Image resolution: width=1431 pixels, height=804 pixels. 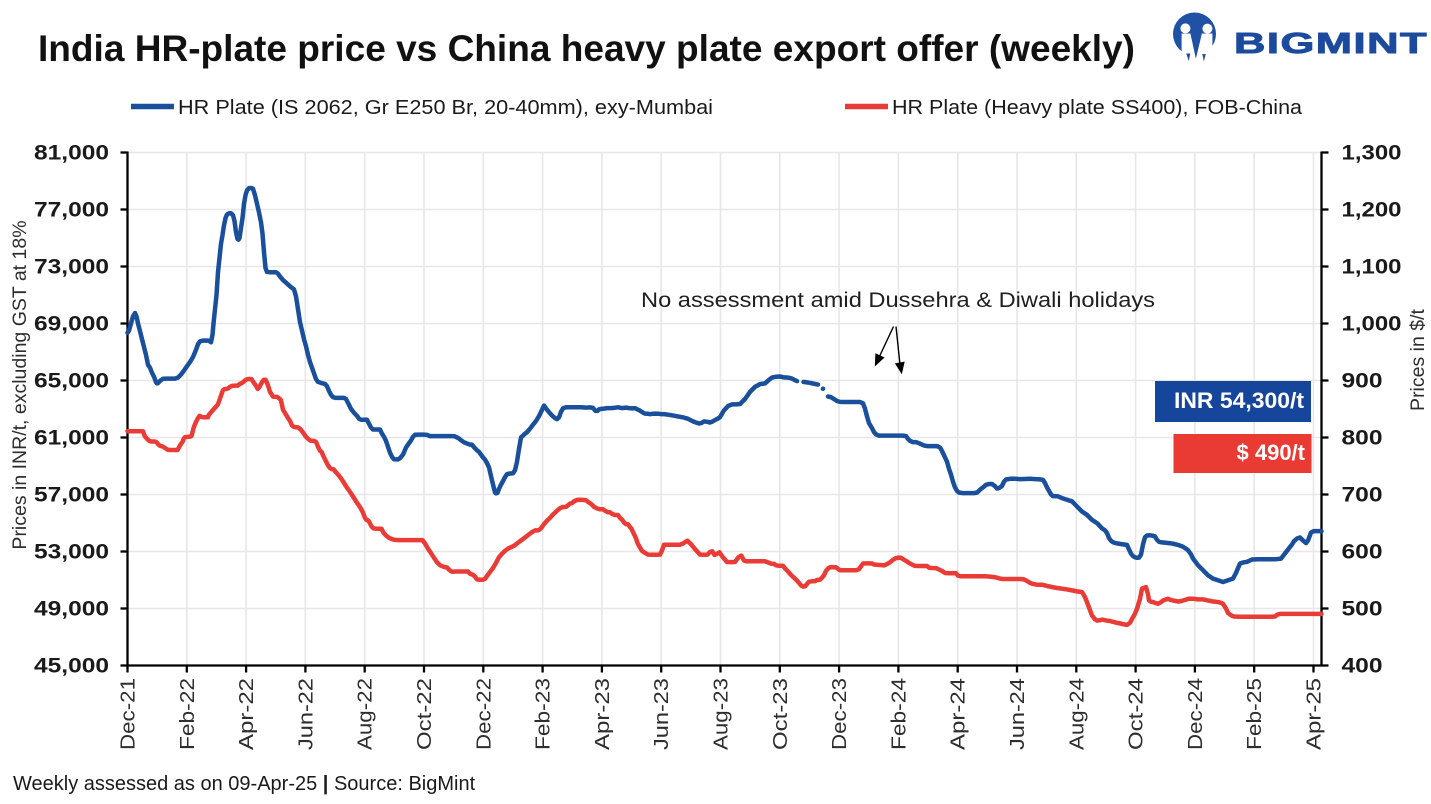 I want to click on svg-text: Feb-22, so click(x=188, y=714).